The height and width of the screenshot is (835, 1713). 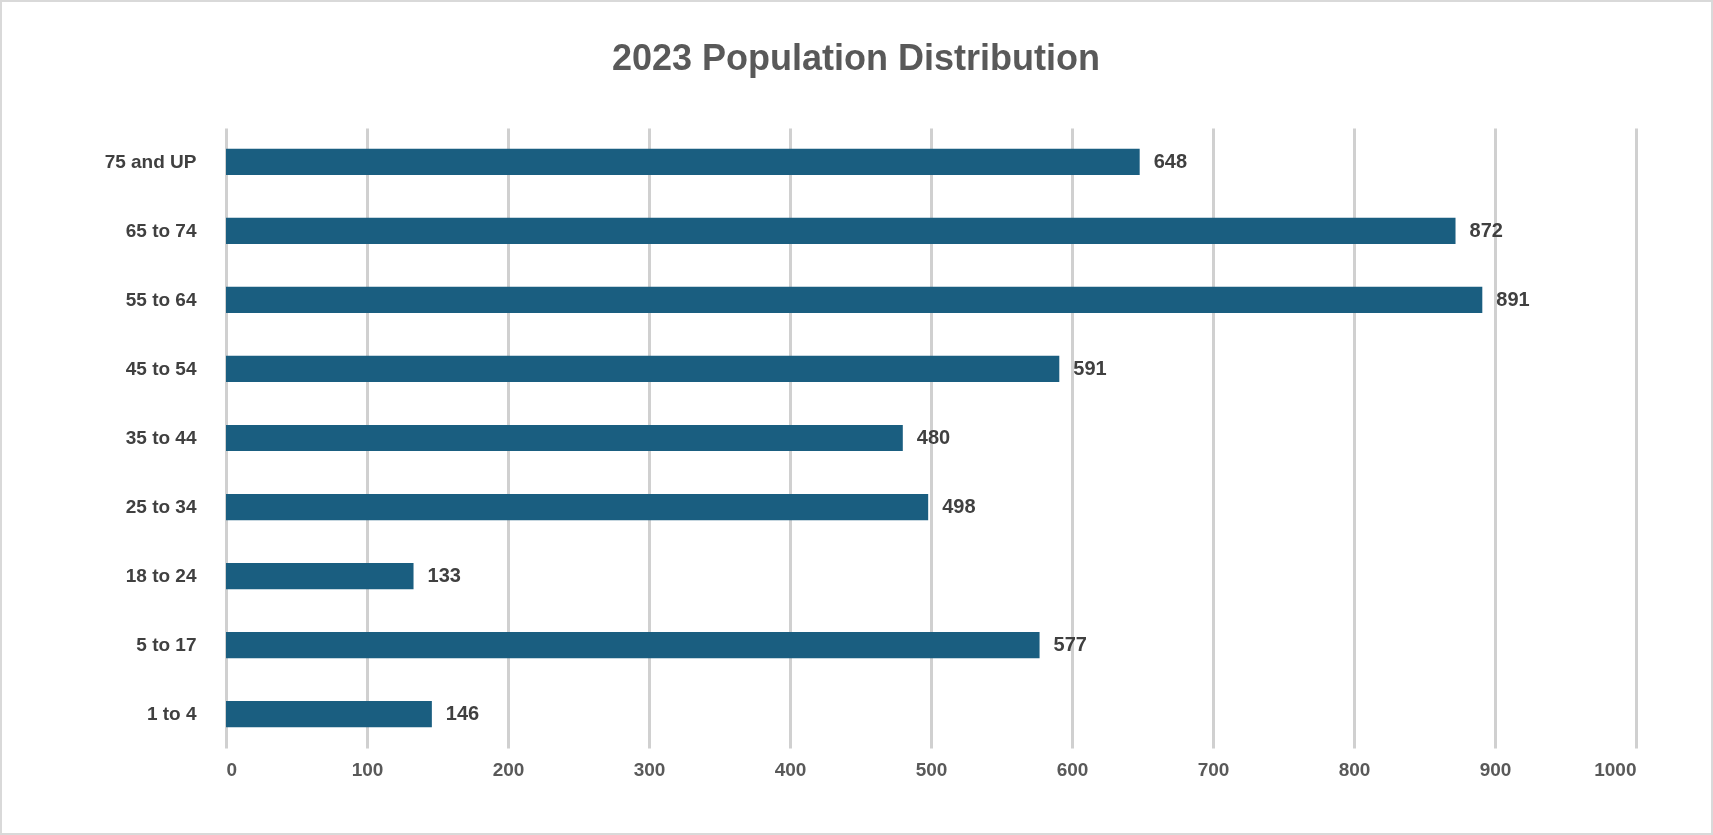 What do you see at coordinates (232, 769) in the screenshot?
I see `x-tick-label: 0` at bounding box center [232, 769].